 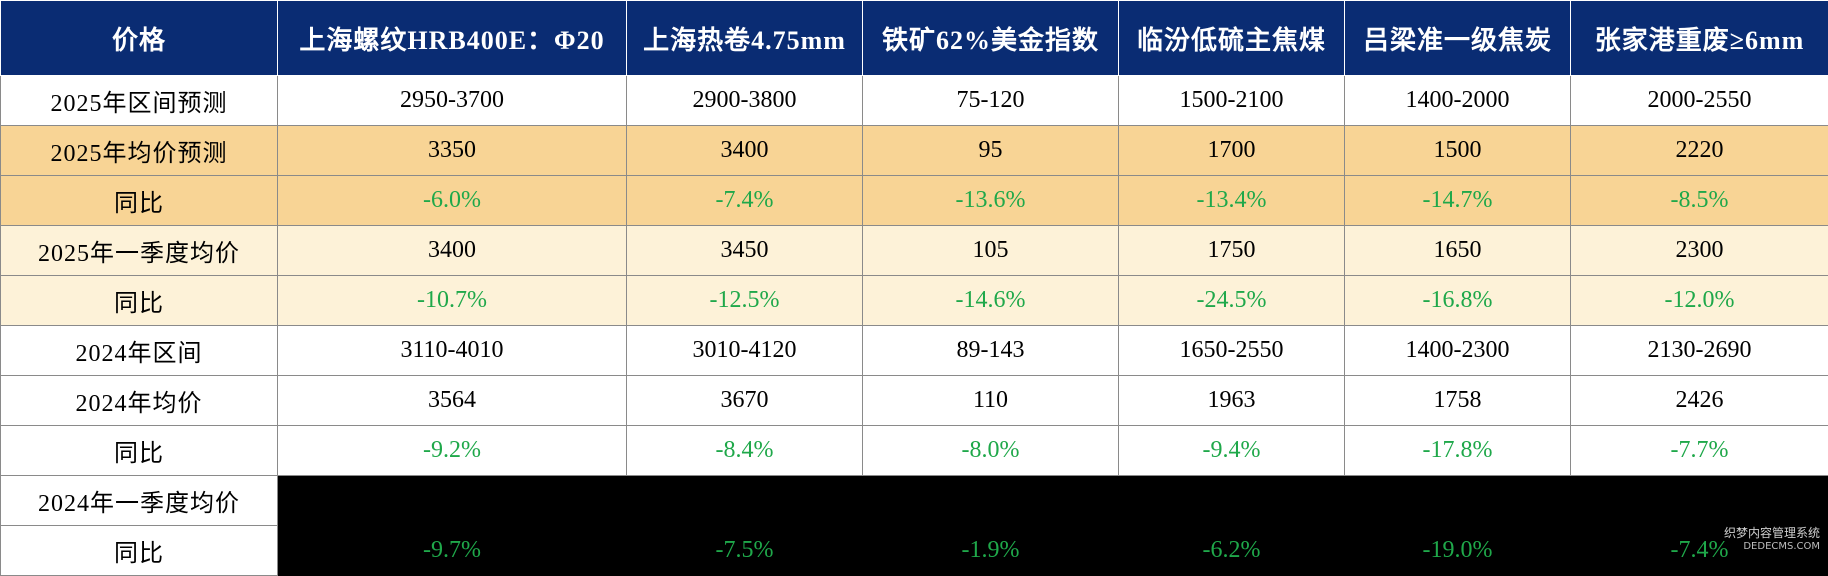 I want to click on table-cell: -8.4%, so click(x=745, y=451).